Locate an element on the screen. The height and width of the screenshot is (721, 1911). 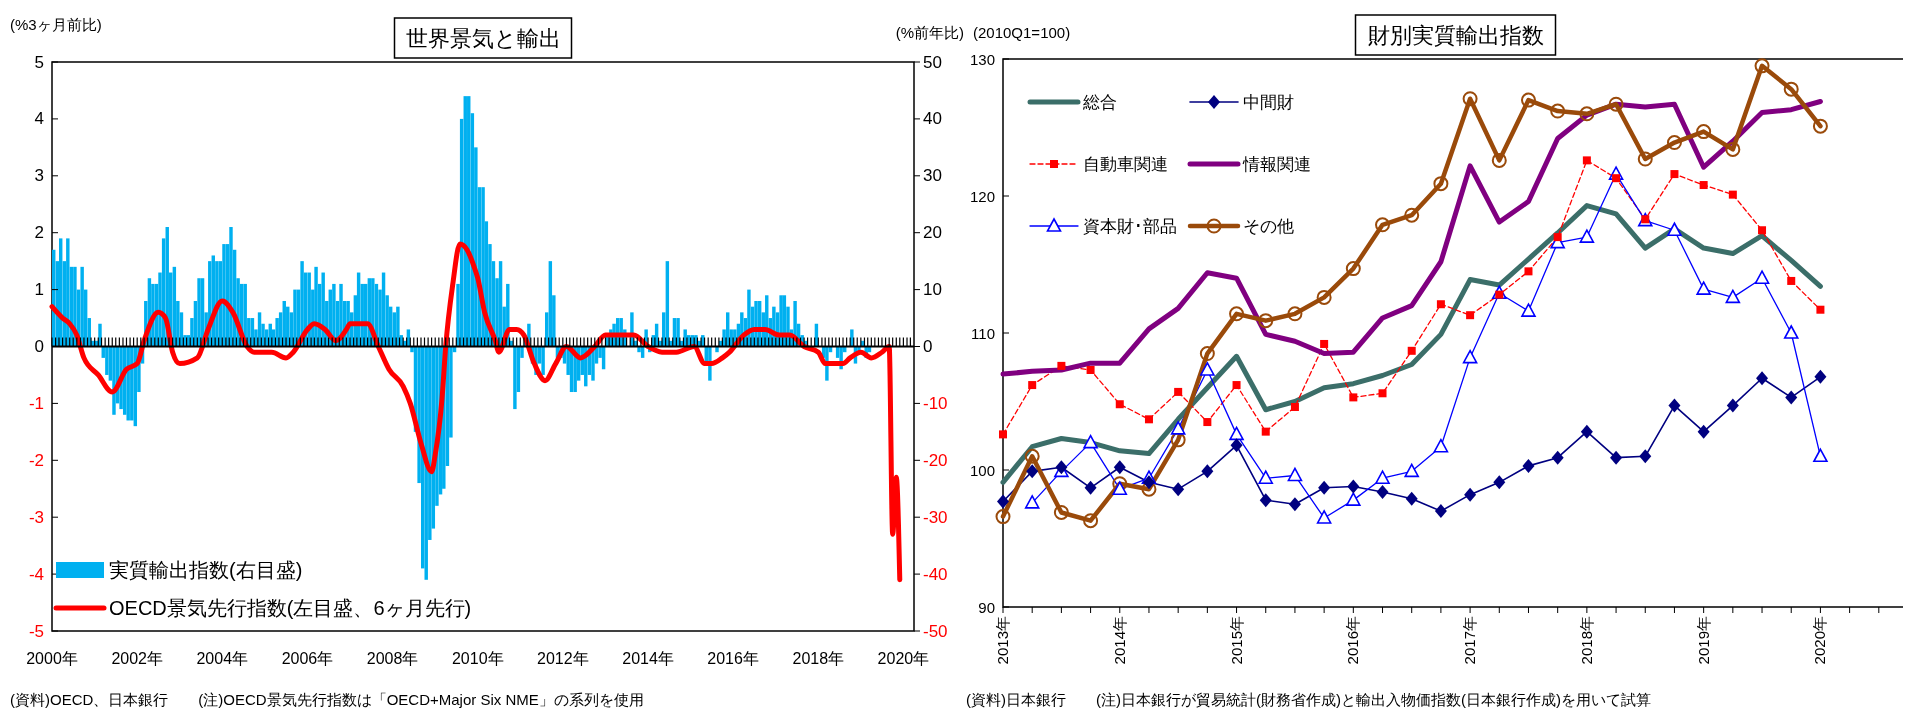
y-axis-title: (%3ヶ月前比) is located at coordinates (56, 24).